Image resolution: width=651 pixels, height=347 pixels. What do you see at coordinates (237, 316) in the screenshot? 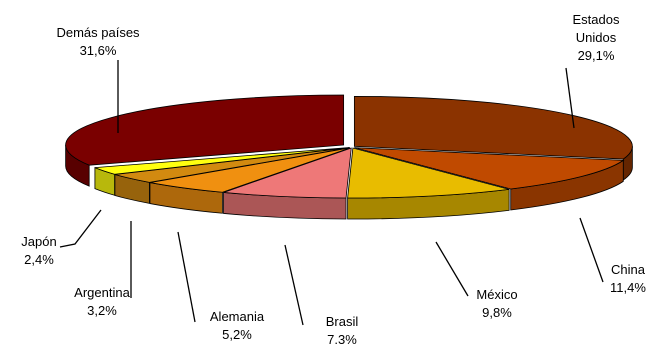
I see `slice-name-alemania: Alemania` at bounding box center [237, 316].